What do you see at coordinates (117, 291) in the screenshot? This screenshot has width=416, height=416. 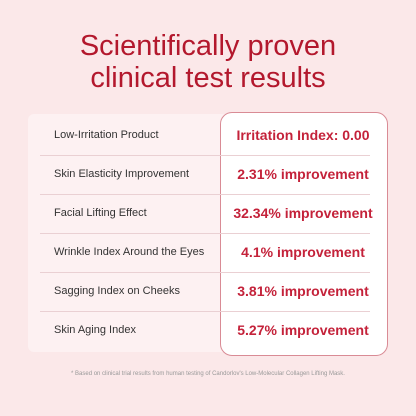 I see `row-label: Sagging Index on Cheeks` at bounding box center [117, 291].